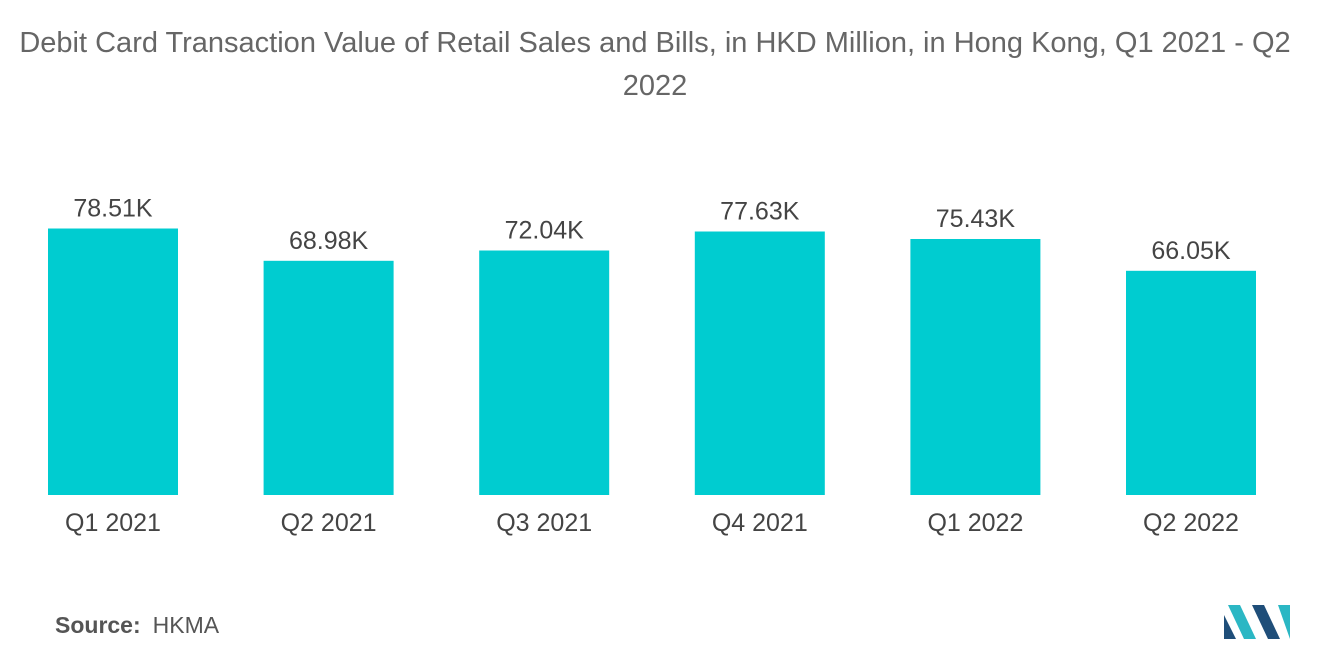  Describe the element at coordinates (975, 523) in the screenshot. I see `category-label: Q1 2022` at that location.